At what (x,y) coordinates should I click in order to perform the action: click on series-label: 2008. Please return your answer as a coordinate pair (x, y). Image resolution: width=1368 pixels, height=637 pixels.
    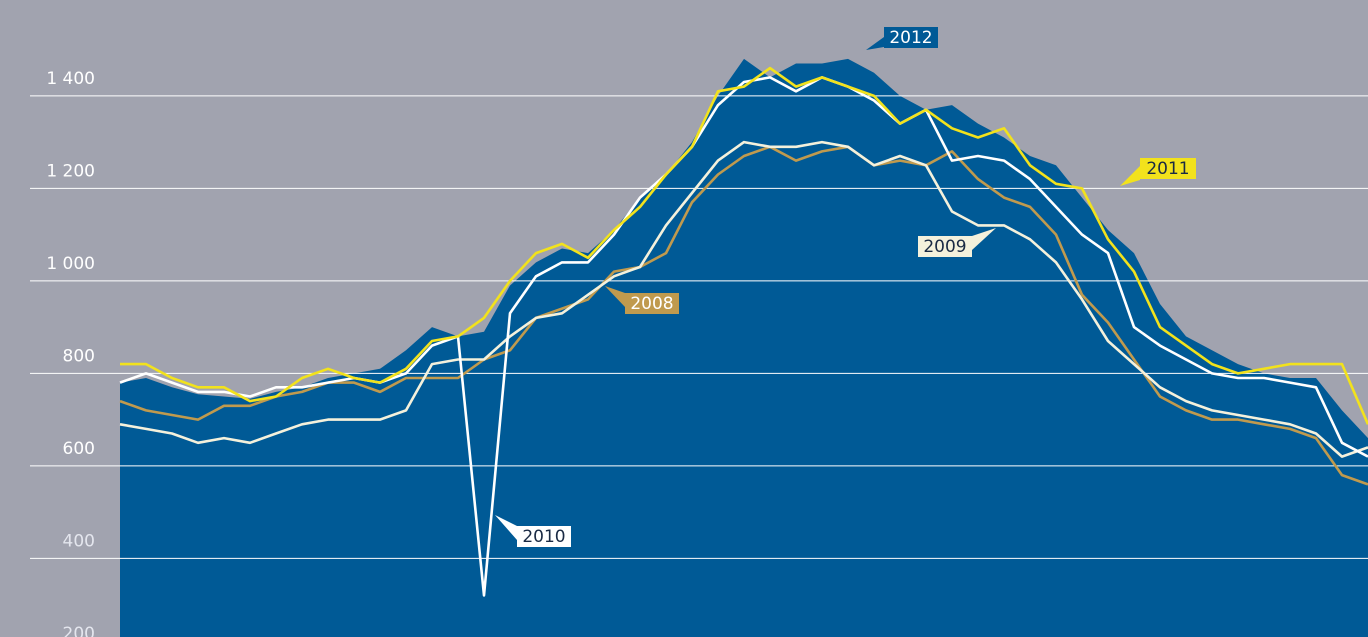
    Looking at the image, I should click on (651, 304).